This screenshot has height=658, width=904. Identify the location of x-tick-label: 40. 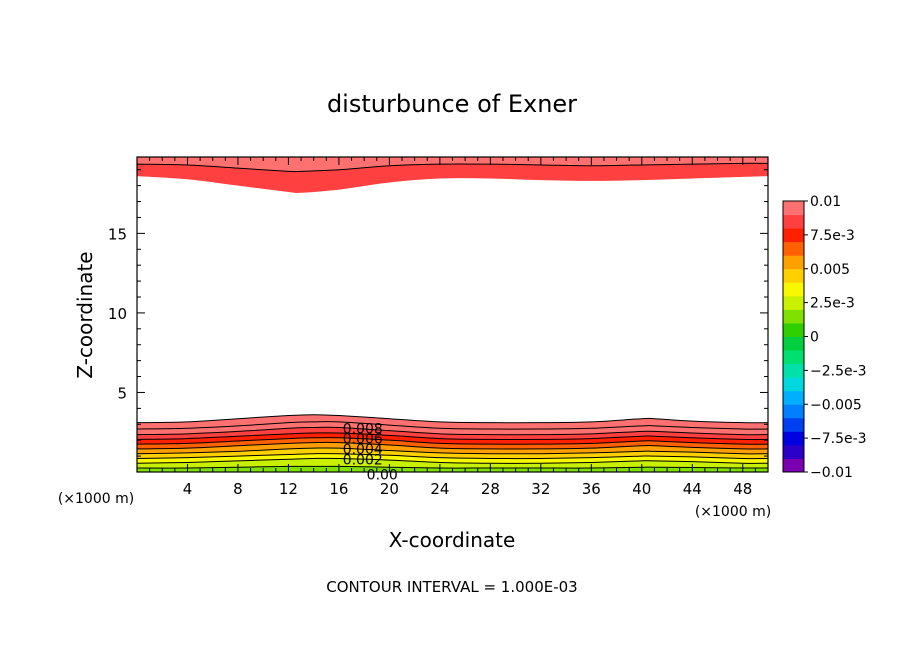
(641, 489).